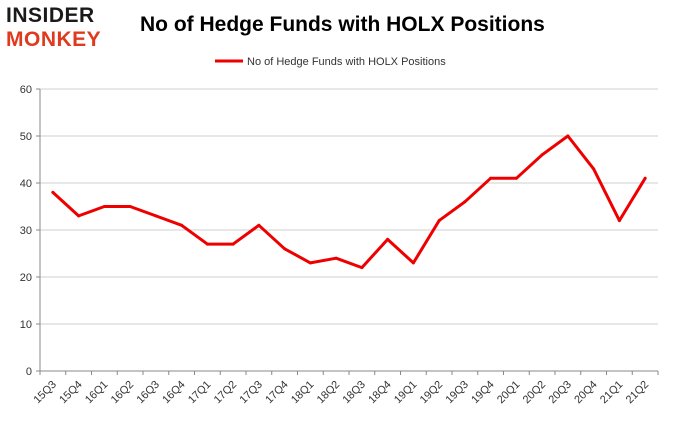 Image resolution: width=678 pixels, height=431 pixels. I want to click on x-tick-label: 19Q4, so click(483, 393).